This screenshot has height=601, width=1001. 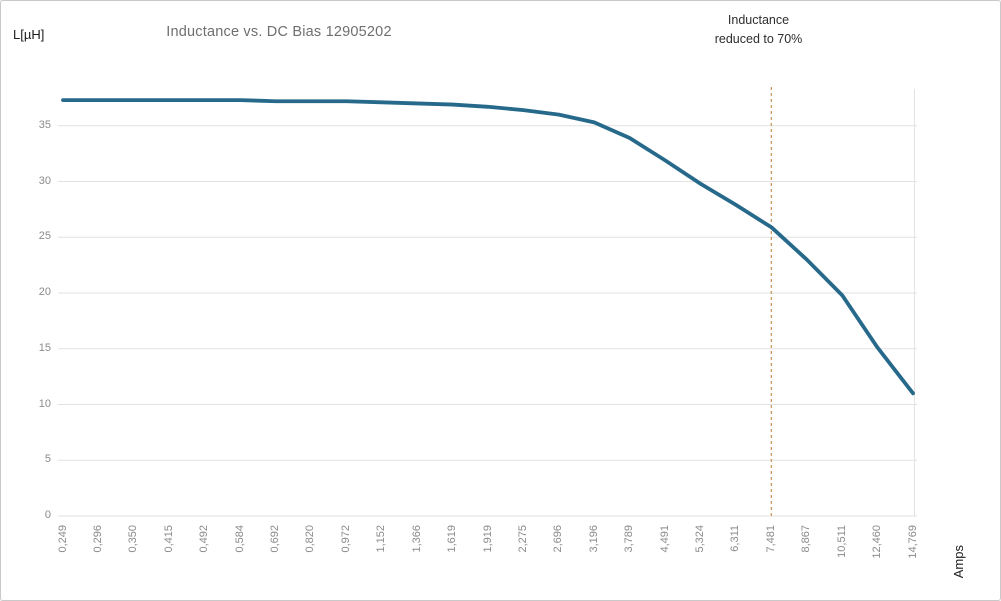 I want to click on y-tick-label: 35, so click(x=44, y=124).